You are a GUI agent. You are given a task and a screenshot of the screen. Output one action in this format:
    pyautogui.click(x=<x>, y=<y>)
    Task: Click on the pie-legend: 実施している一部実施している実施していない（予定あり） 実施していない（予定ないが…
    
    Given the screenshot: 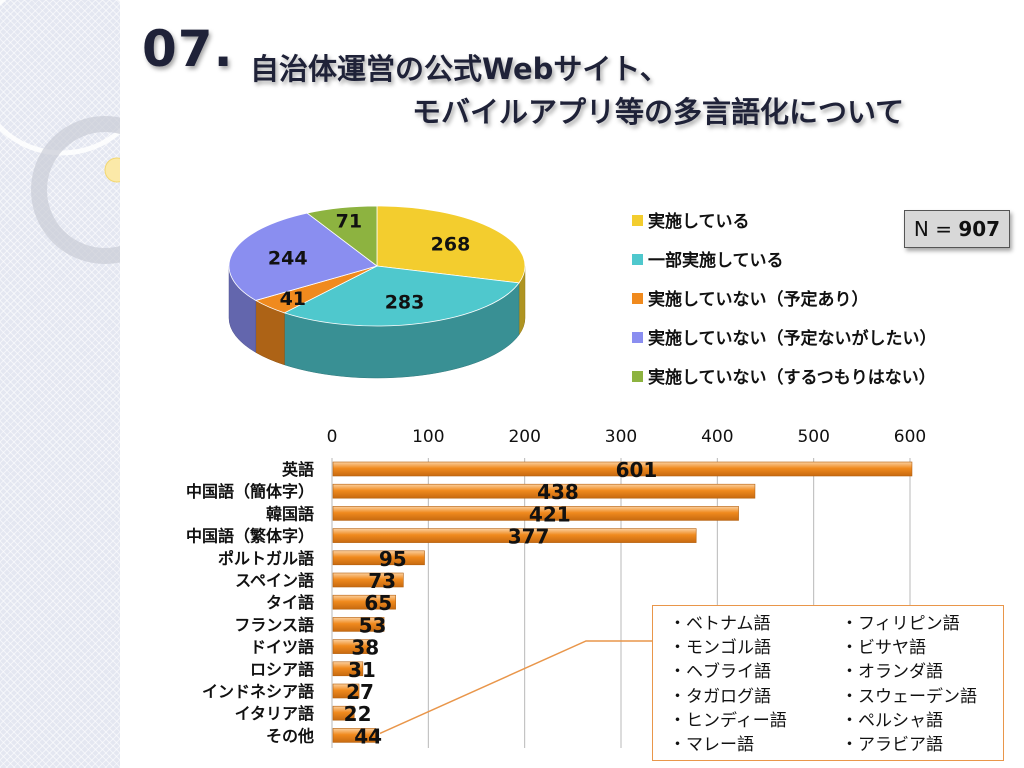 What is the action you would take?
    pyautogui.click(x=784, y=303)
    